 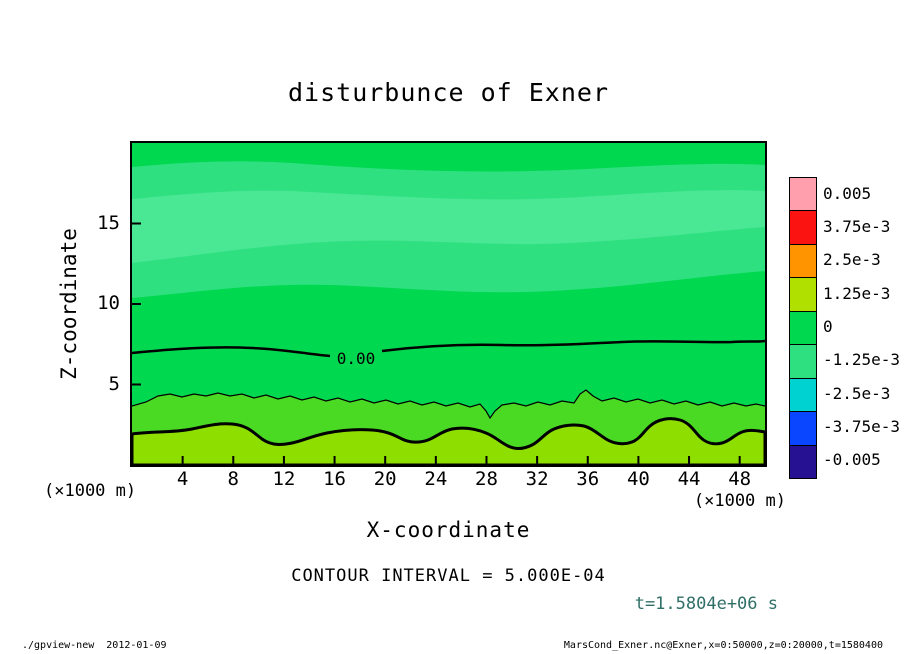 What do you see at coordinates (94, 645) in the screenshot?
I see `footer-command-text: ./gpview-new 2012-01-09` at bounding box center [94, 645].